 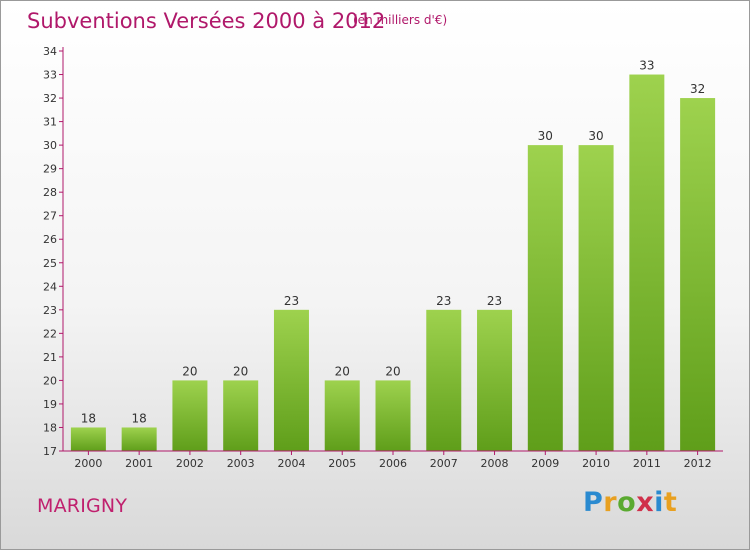 What do you see at coordinates (494, 301) in the screenshot?
I see `value-label-2008: 23` at bounding box center [494, 301].